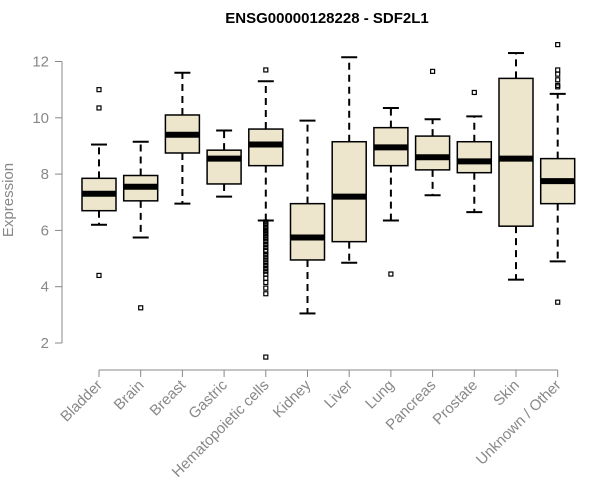  I want to click on y-tick-label: 4, so click(45, 287).